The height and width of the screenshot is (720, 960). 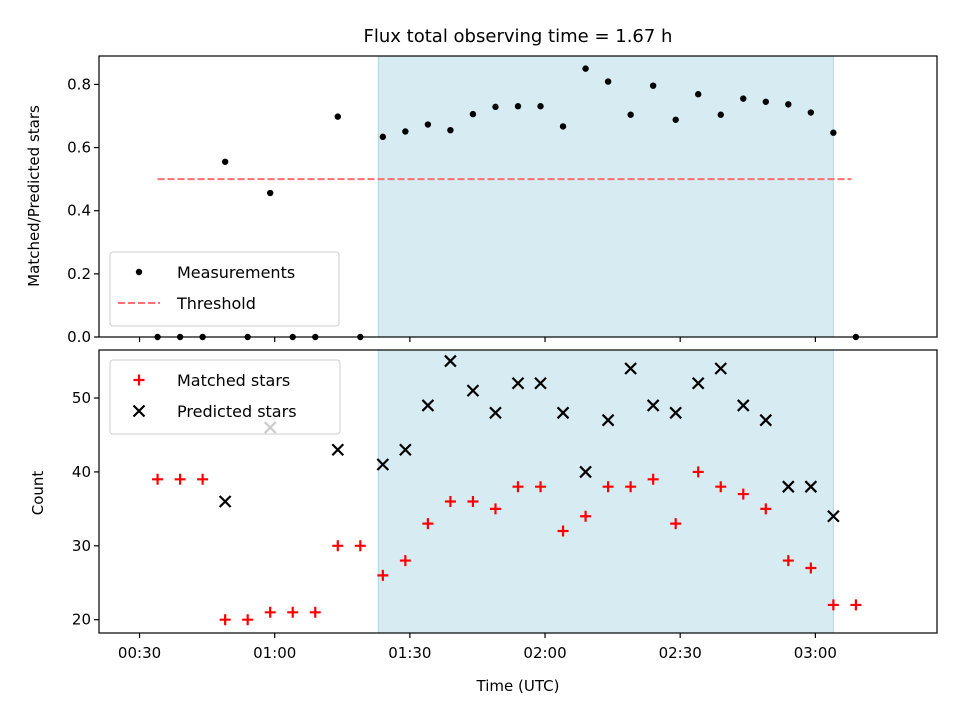 What do you see at coordinates (139, 411) in the screenshot?
I see `legend-marker-x` at bounding box center [139, 411].